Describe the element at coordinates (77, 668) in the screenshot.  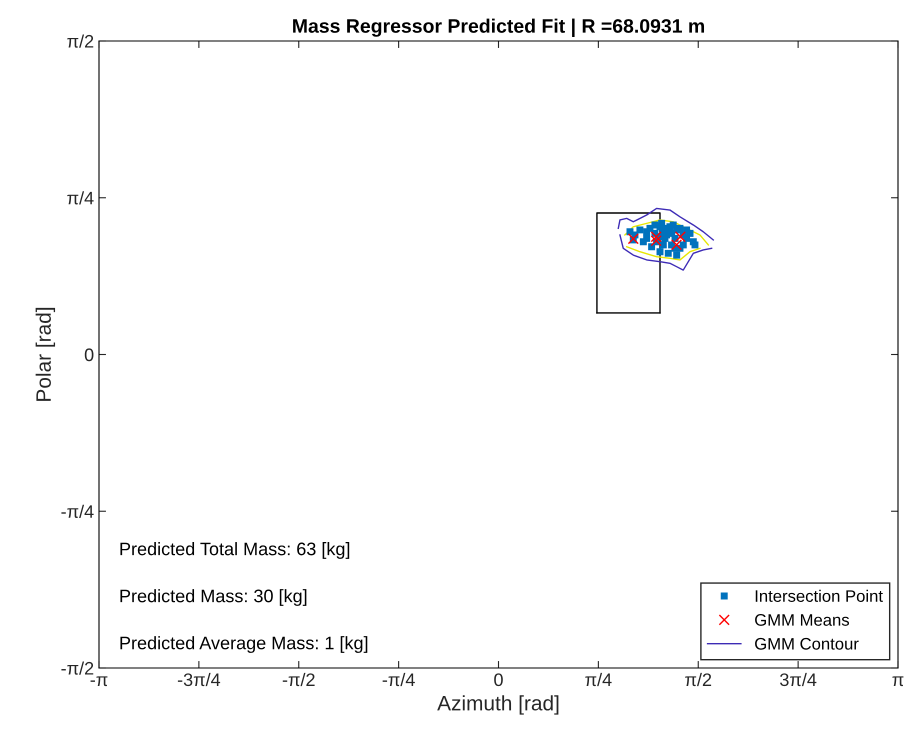
I see `y-tick-label: -π/2` at that location.